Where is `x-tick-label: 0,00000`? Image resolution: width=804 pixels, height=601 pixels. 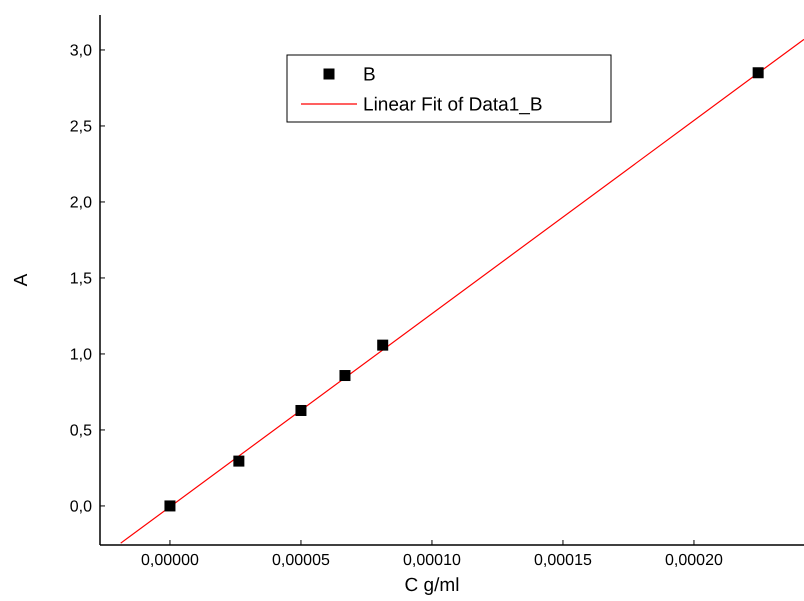 x-tick-label: 0,00000 is located at coordinates (170, 560).